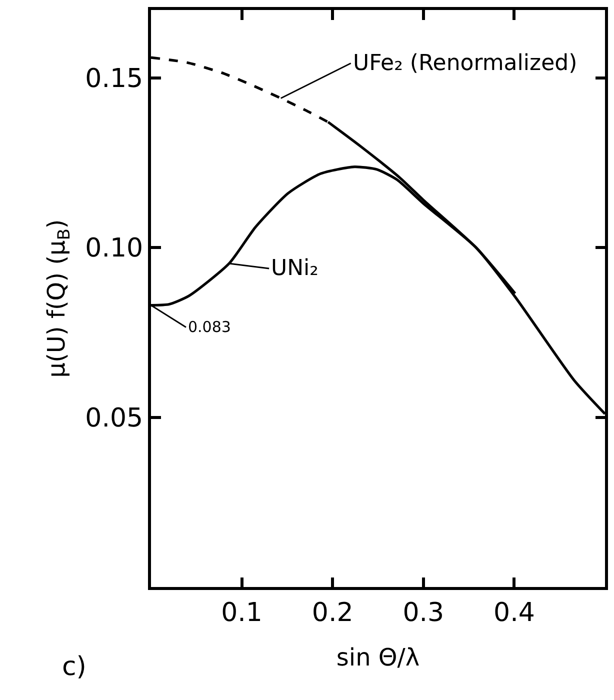 The height and width of the screenshot is (700, 614). Describe the element at coordinates (209, 327) in the screenshot. I see `annotation: 0.083` at that location.